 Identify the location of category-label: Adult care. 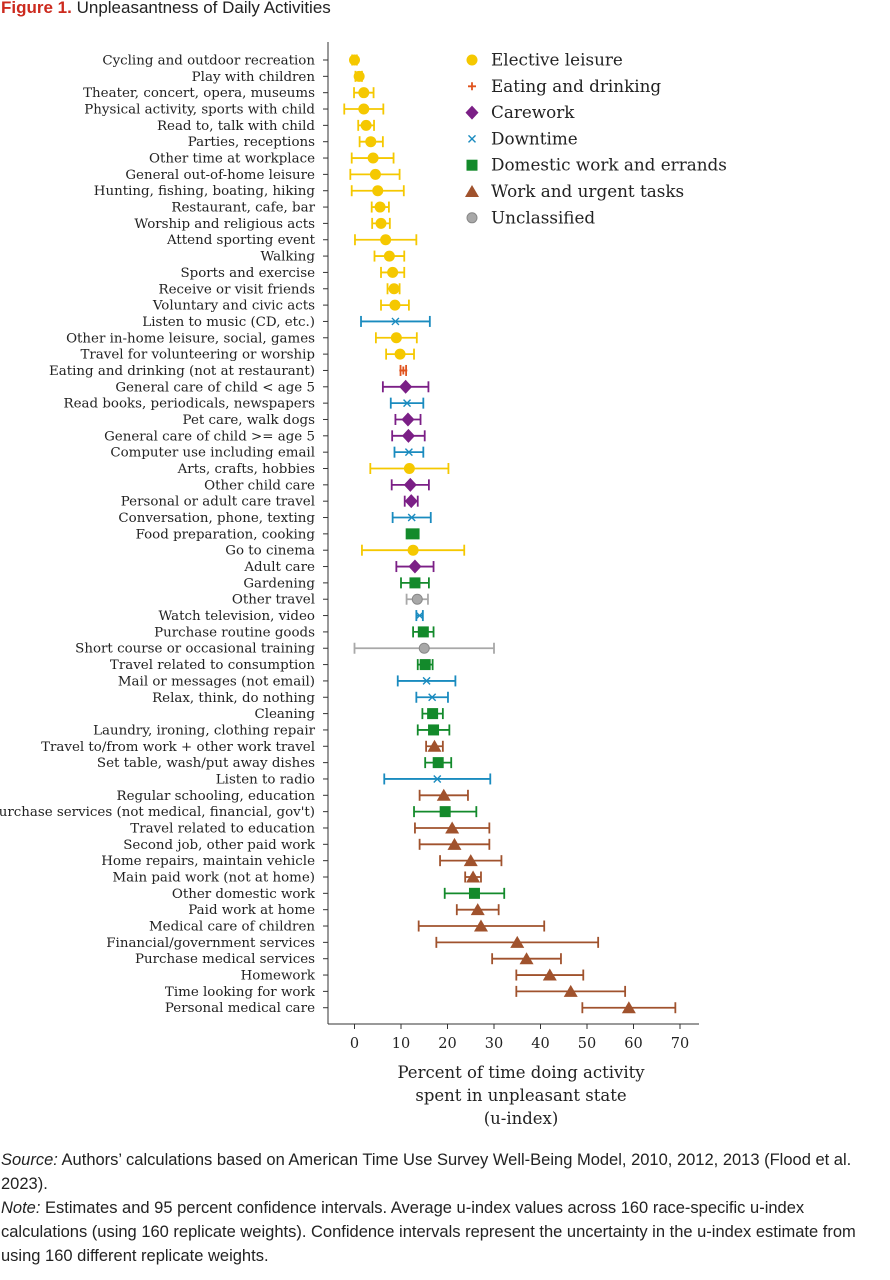
(279, 567).